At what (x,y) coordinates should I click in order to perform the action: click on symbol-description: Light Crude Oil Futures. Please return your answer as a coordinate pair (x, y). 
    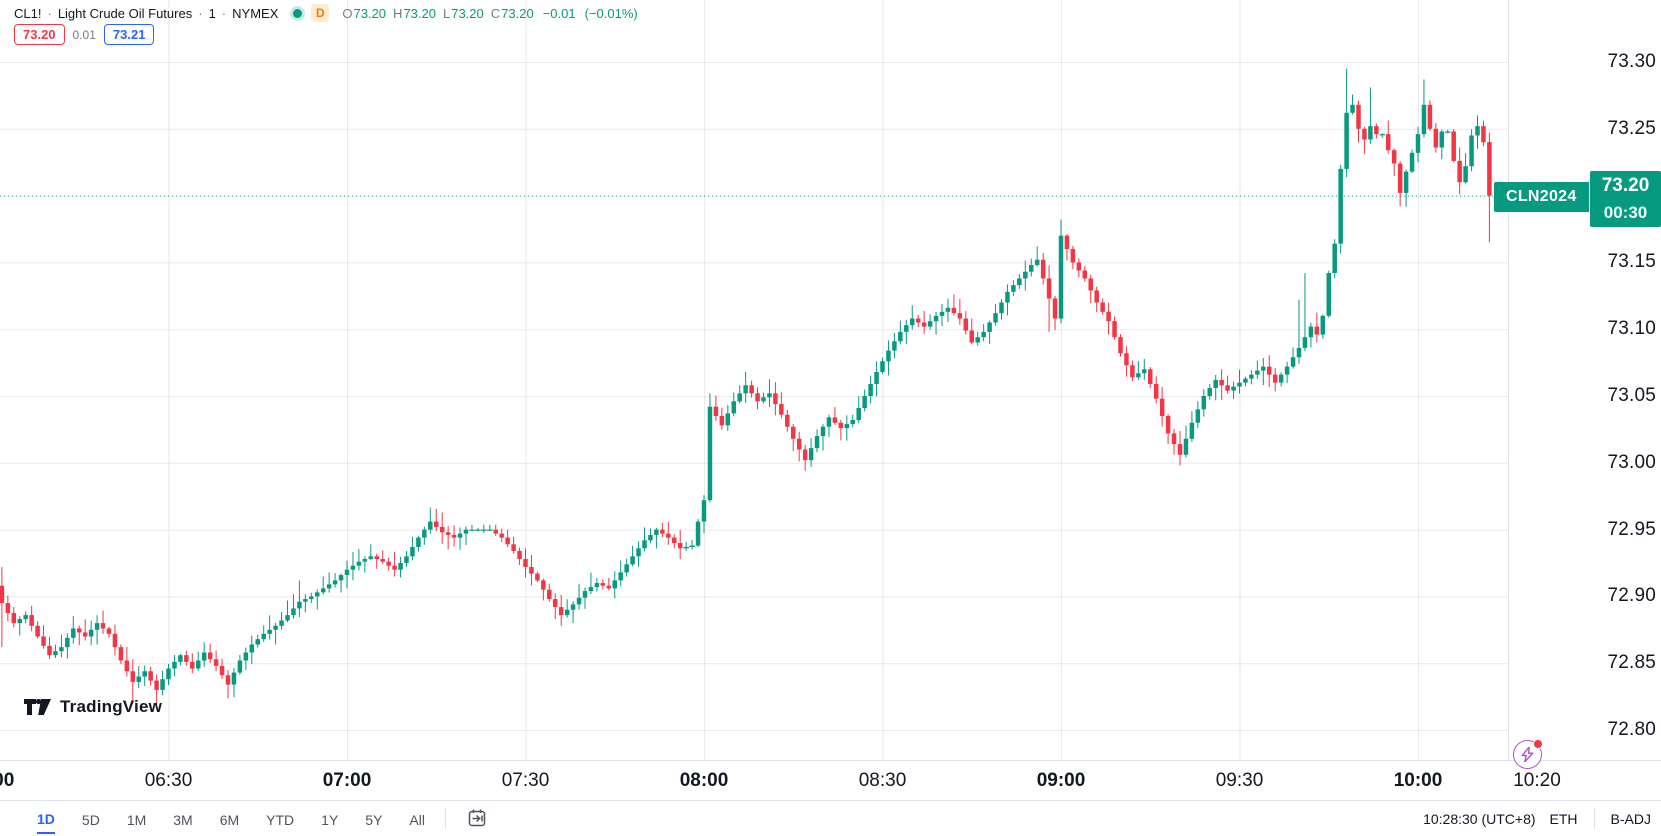
    Looking at the image, I should click on (125, 13).